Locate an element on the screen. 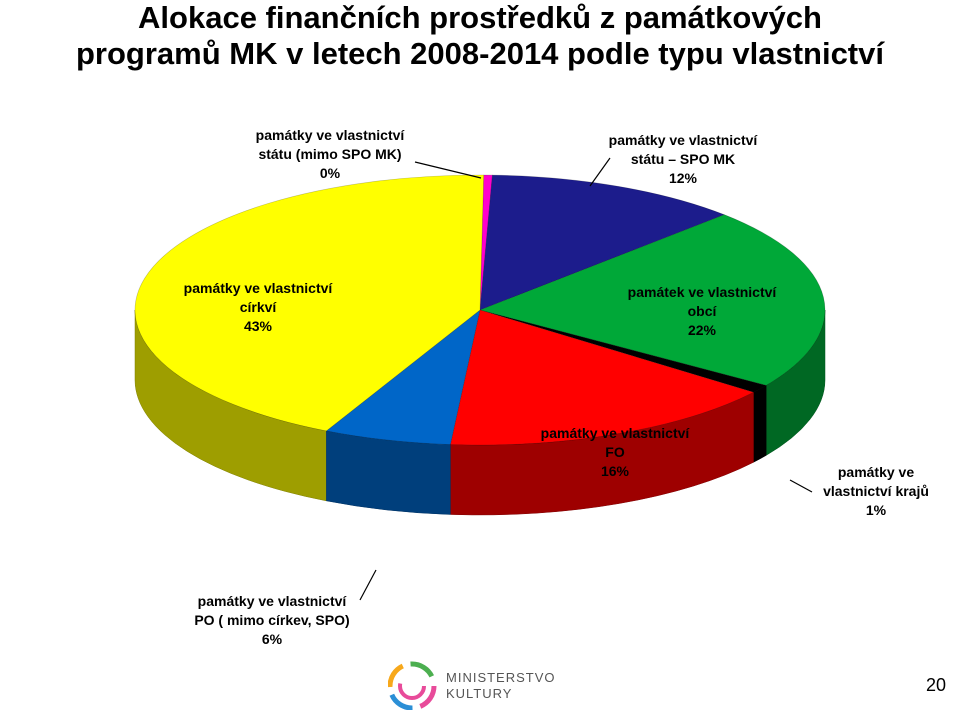 This screenshot has width=960, height=714. slice-label-line: státu – SPO MK is located at coordinates (683, 159).